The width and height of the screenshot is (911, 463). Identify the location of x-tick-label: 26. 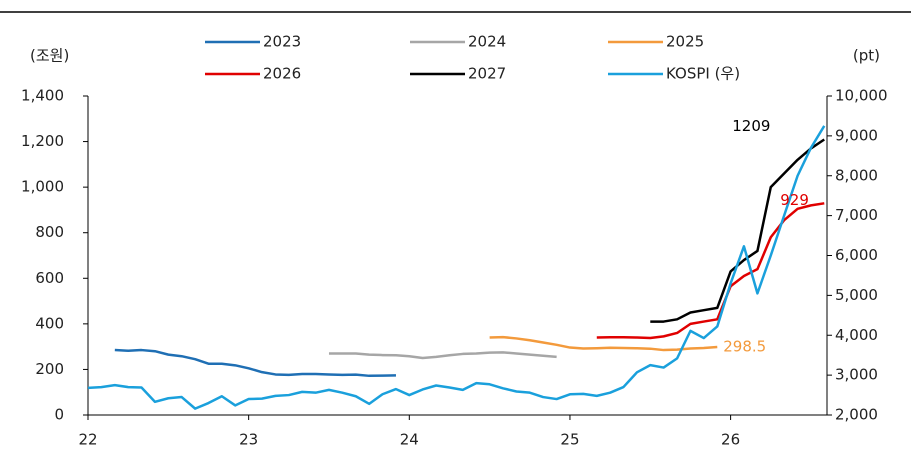
(730, 440).